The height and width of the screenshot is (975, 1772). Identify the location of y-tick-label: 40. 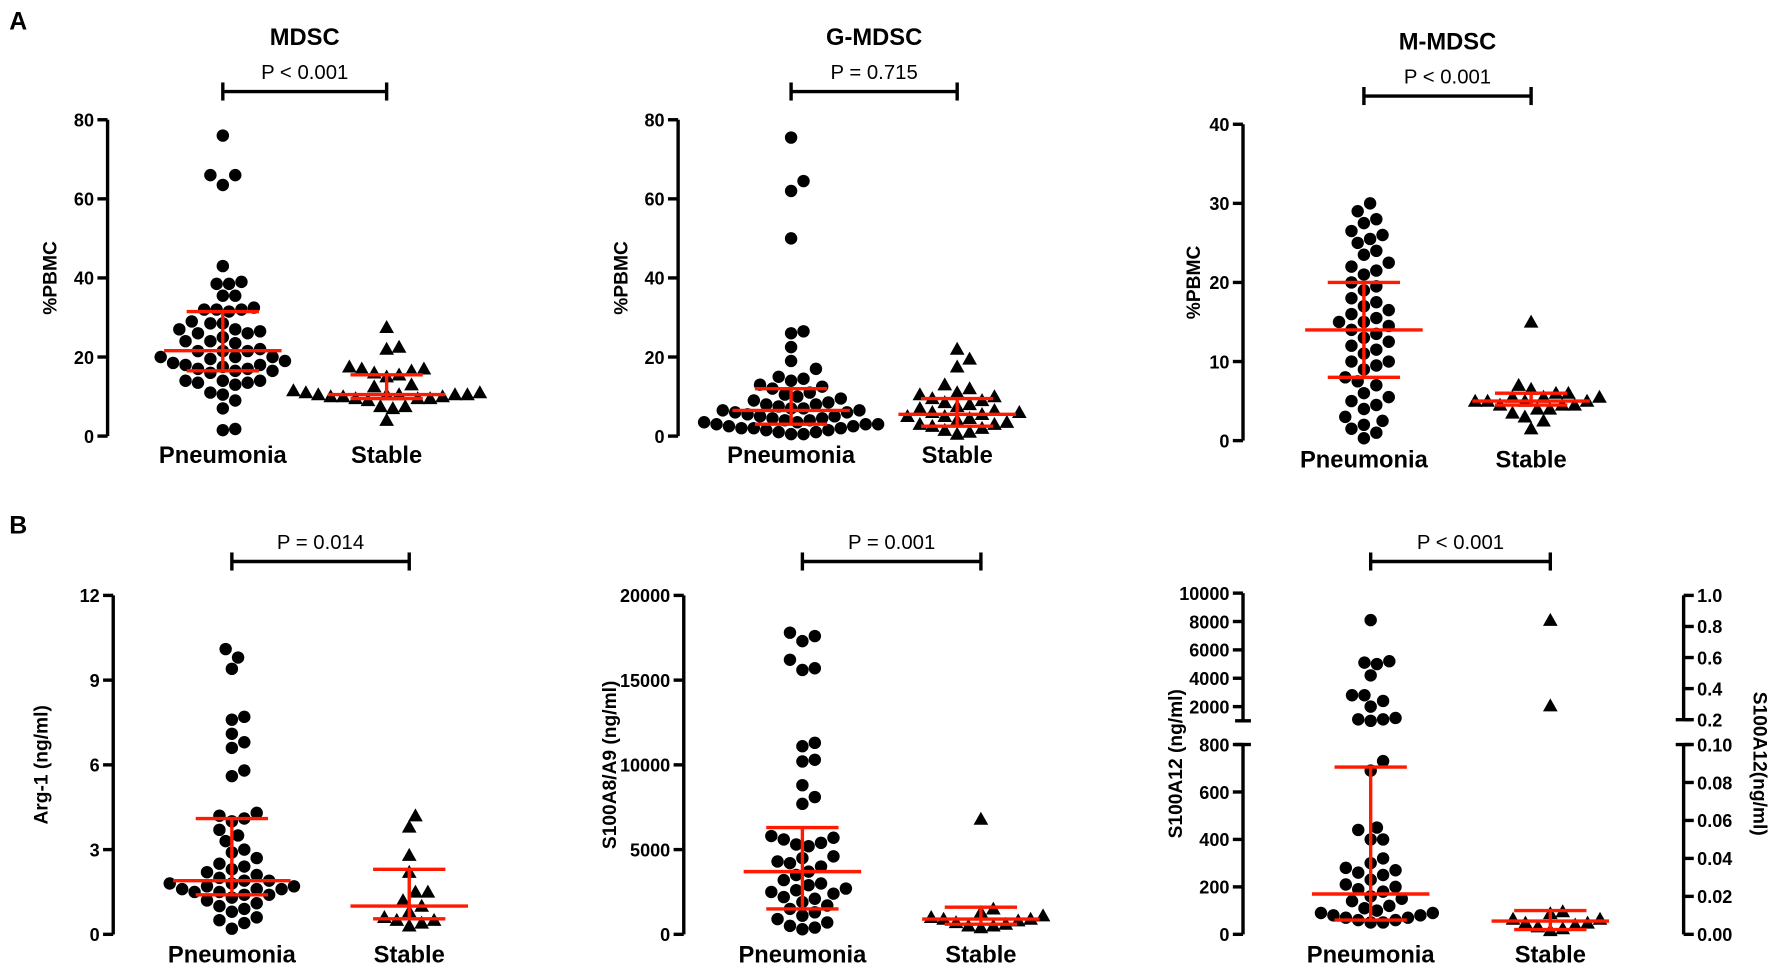
(84, 279).